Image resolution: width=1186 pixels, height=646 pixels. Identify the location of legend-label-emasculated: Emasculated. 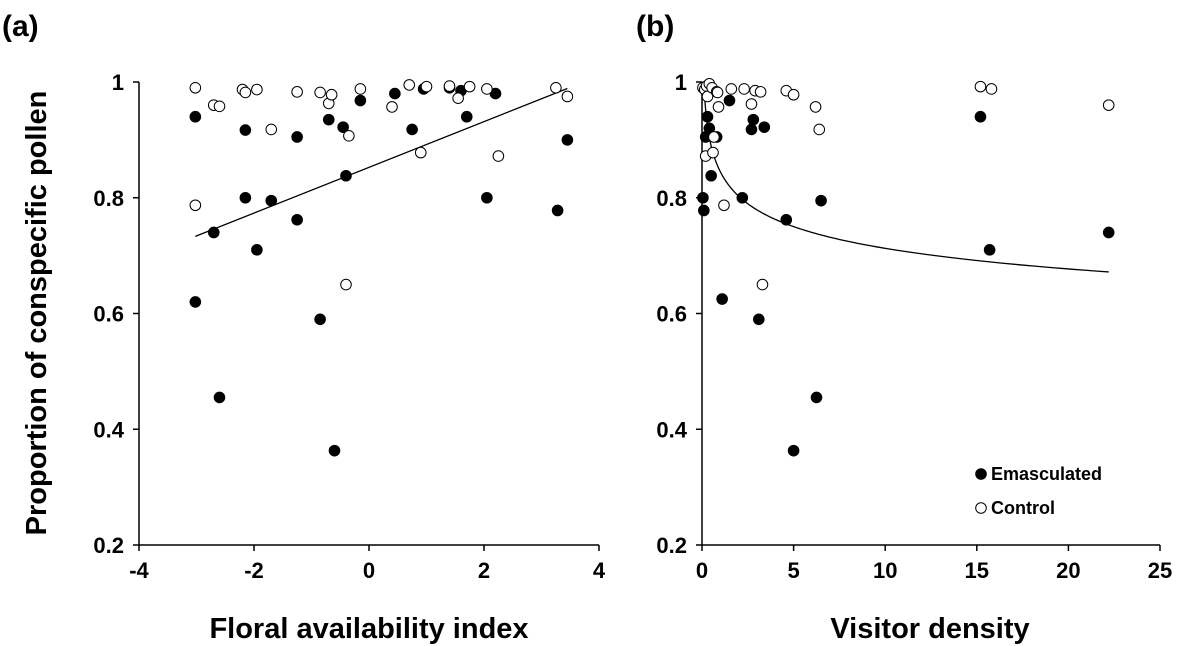
(1046, 474).